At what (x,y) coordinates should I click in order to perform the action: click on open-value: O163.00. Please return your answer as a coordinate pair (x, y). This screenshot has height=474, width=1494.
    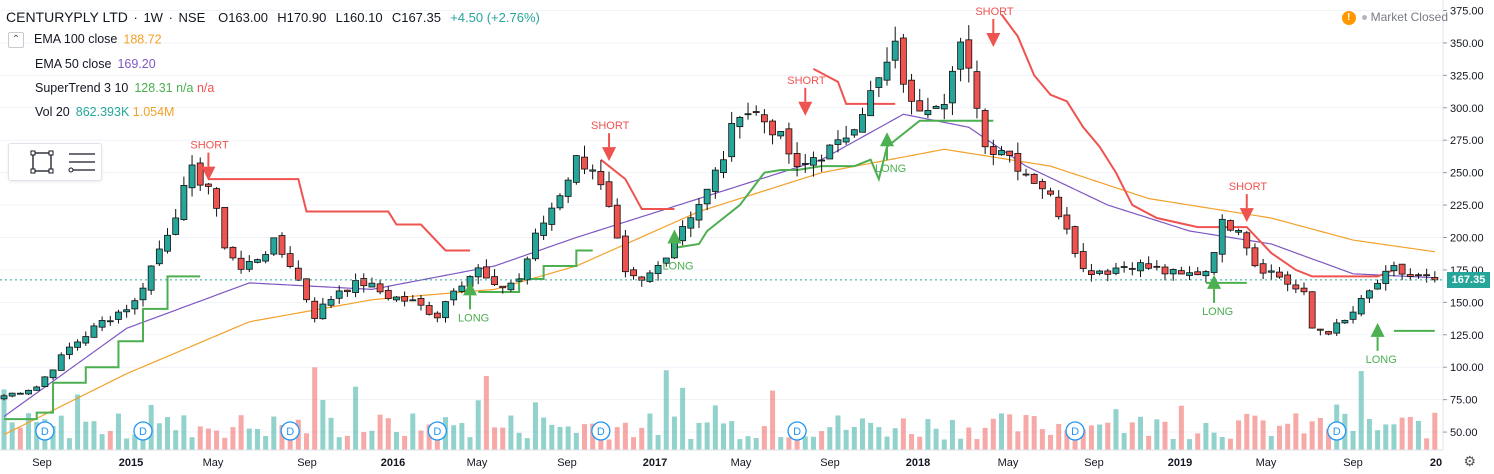
    Looking at the image, I should click on (243, 17).